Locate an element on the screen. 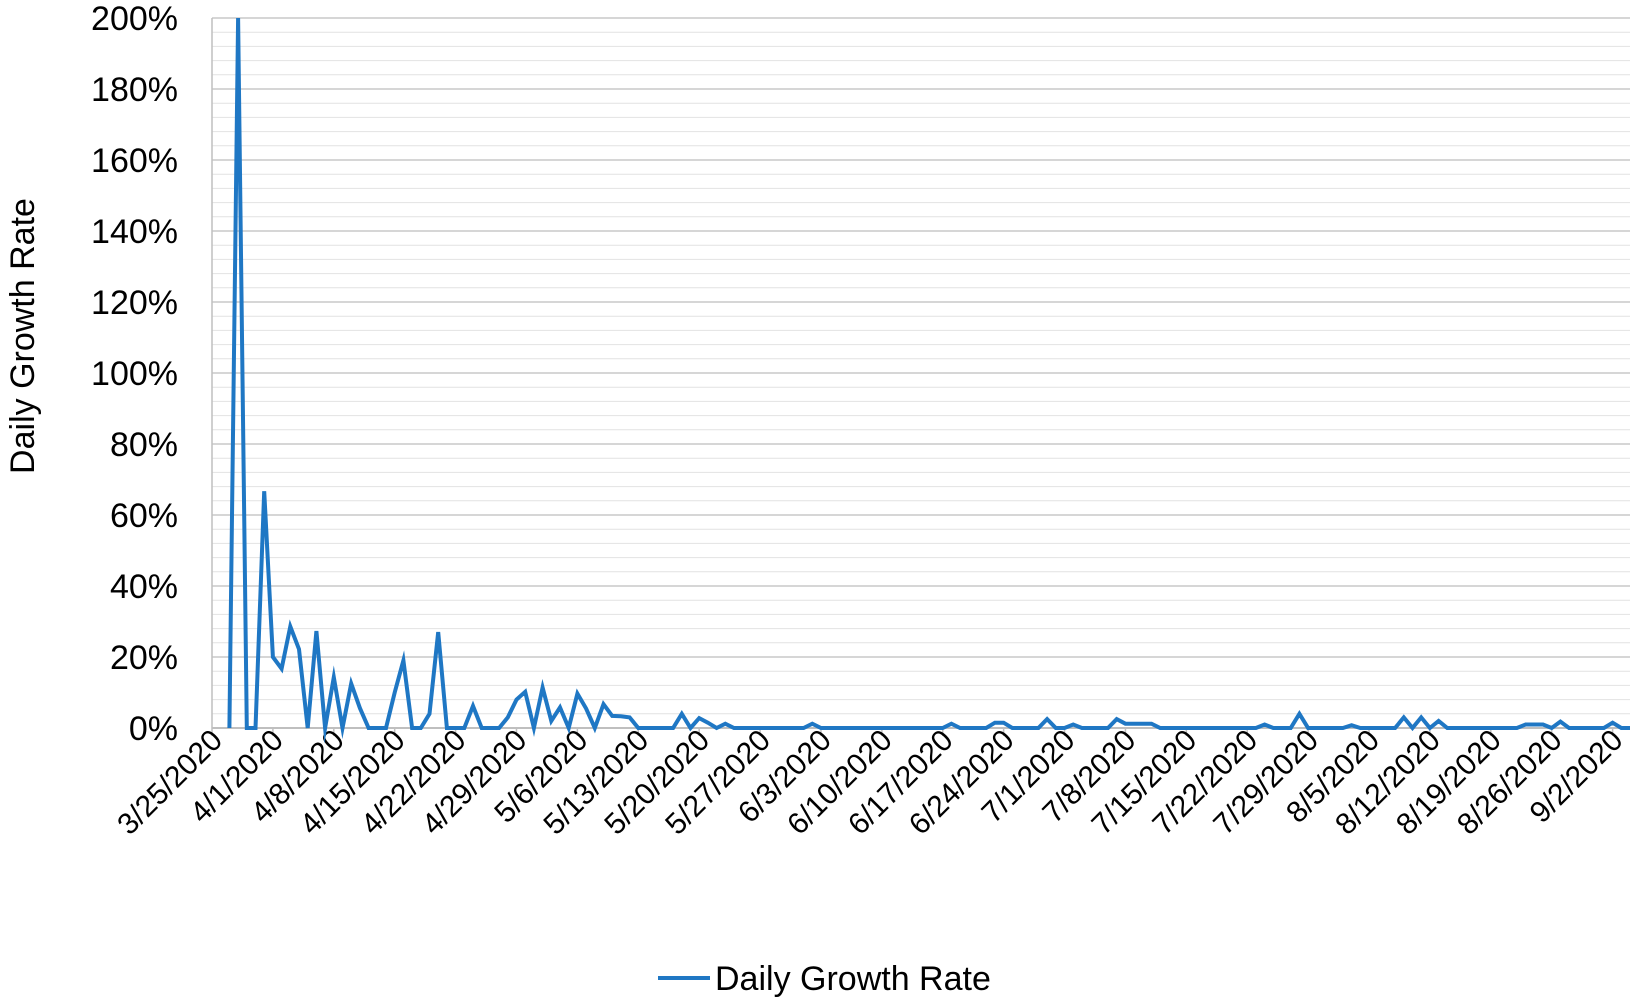  y-tick-label: 160% is located at coordinates (134, 161).